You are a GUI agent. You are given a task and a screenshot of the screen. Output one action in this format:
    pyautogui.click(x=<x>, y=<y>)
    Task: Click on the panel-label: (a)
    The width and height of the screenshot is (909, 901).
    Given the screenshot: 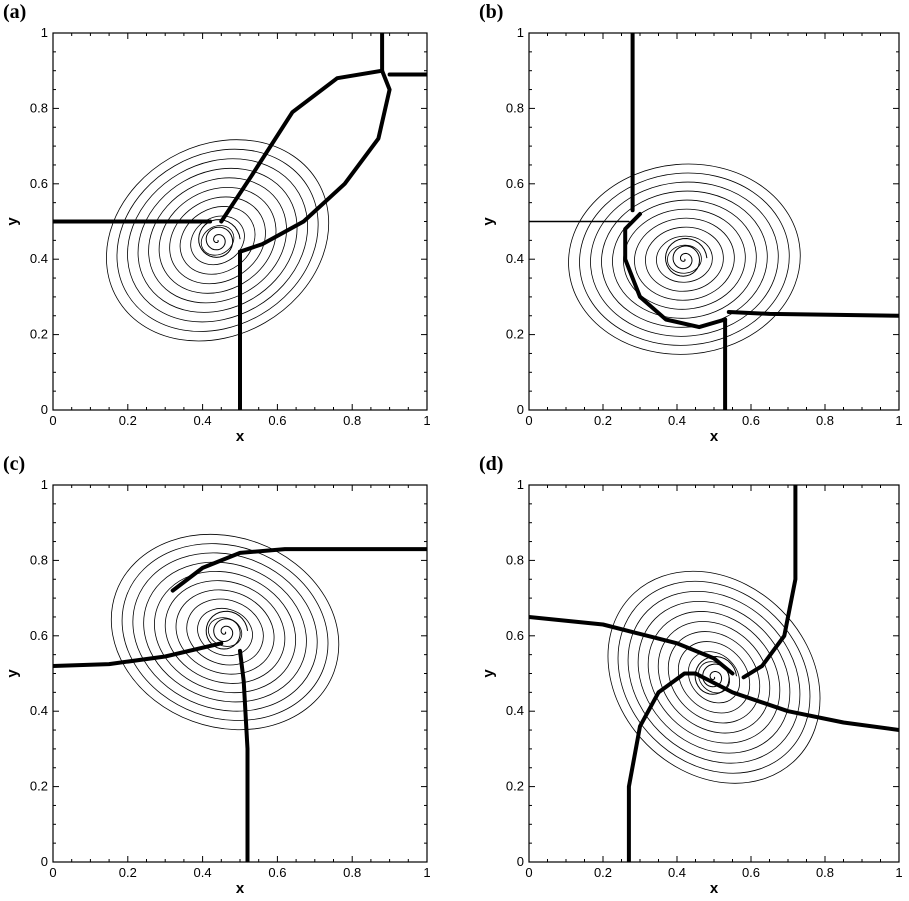 What is the action you would take?
    pyautogui.click(x=14, y=12)
    